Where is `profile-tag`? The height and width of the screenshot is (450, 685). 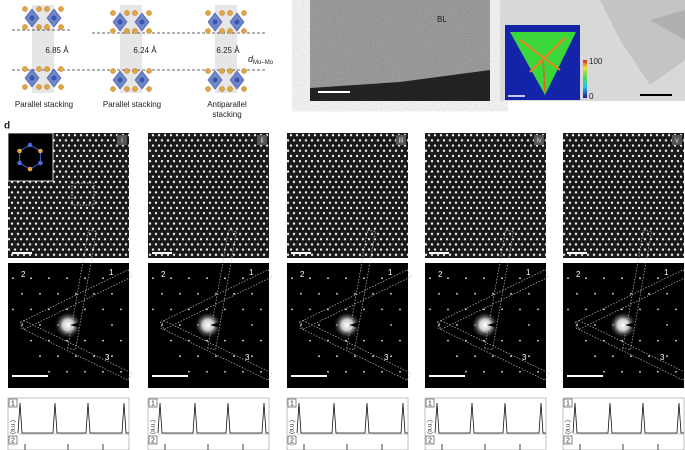 profile-tag is located at coordinates (430, 403).